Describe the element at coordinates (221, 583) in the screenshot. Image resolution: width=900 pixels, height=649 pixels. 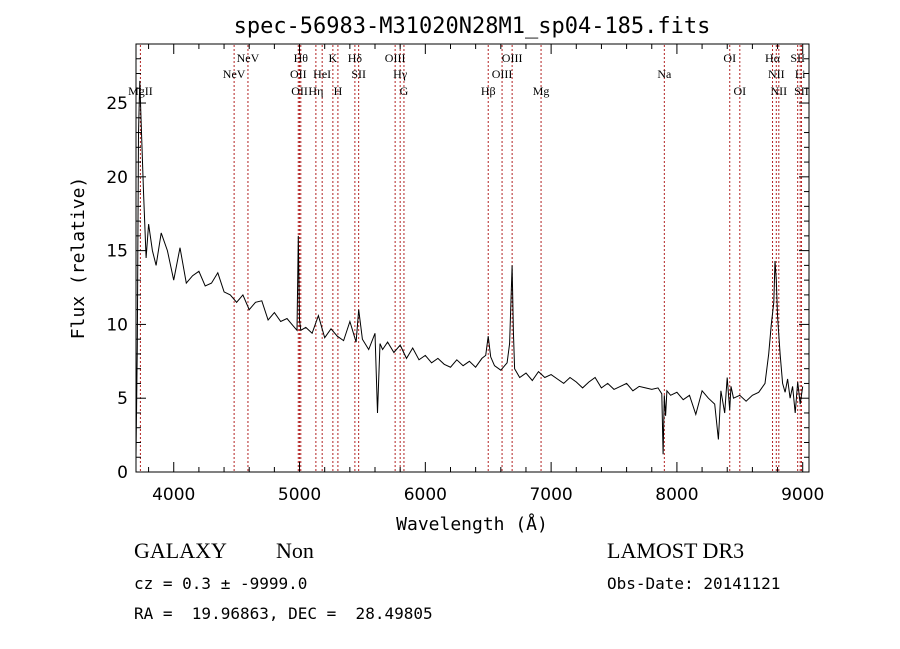
I see `redshift-cz: cz = 0.3 ± -9999.0` at that location.